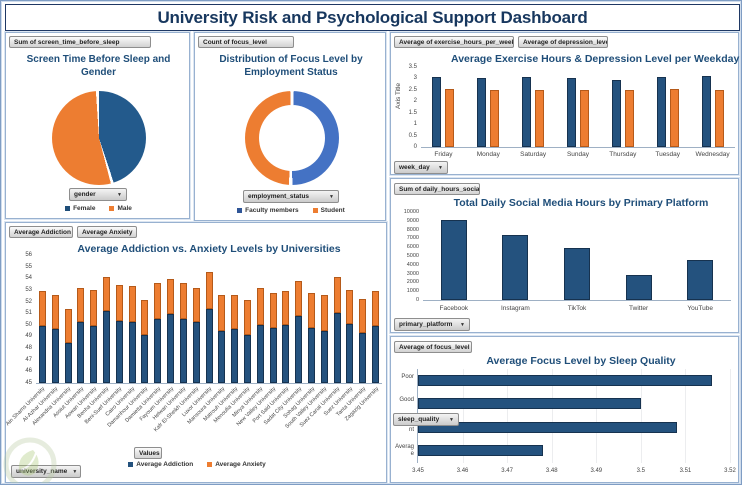  I want to click on legend-label: Student, so click(332, 210).